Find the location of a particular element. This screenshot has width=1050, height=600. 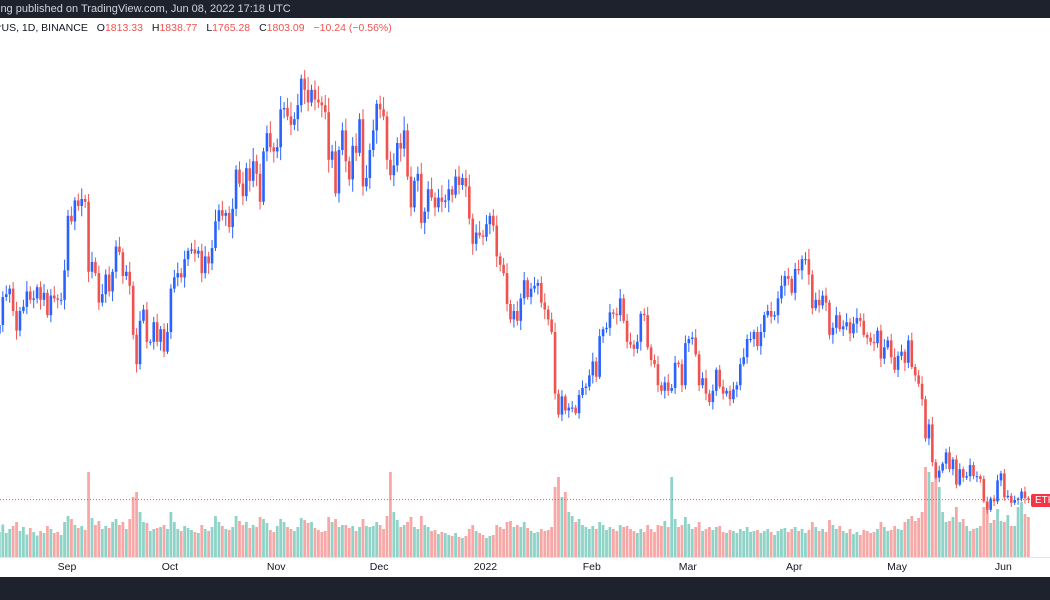

high-value: 1838.77 is located at coordinates (178, 28).